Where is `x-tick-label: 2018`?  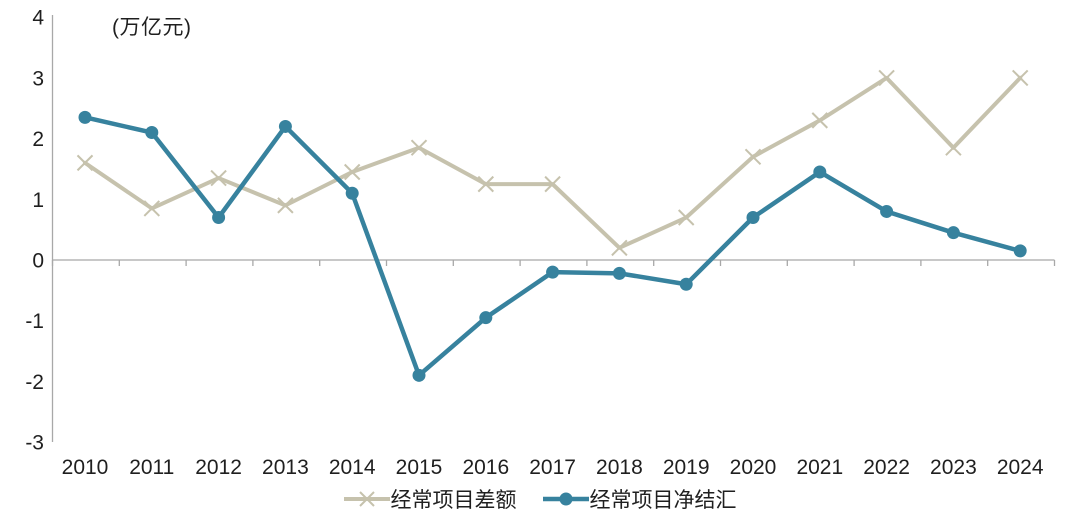 x-tick-label: 2018 is located at coordinates (619, 467).